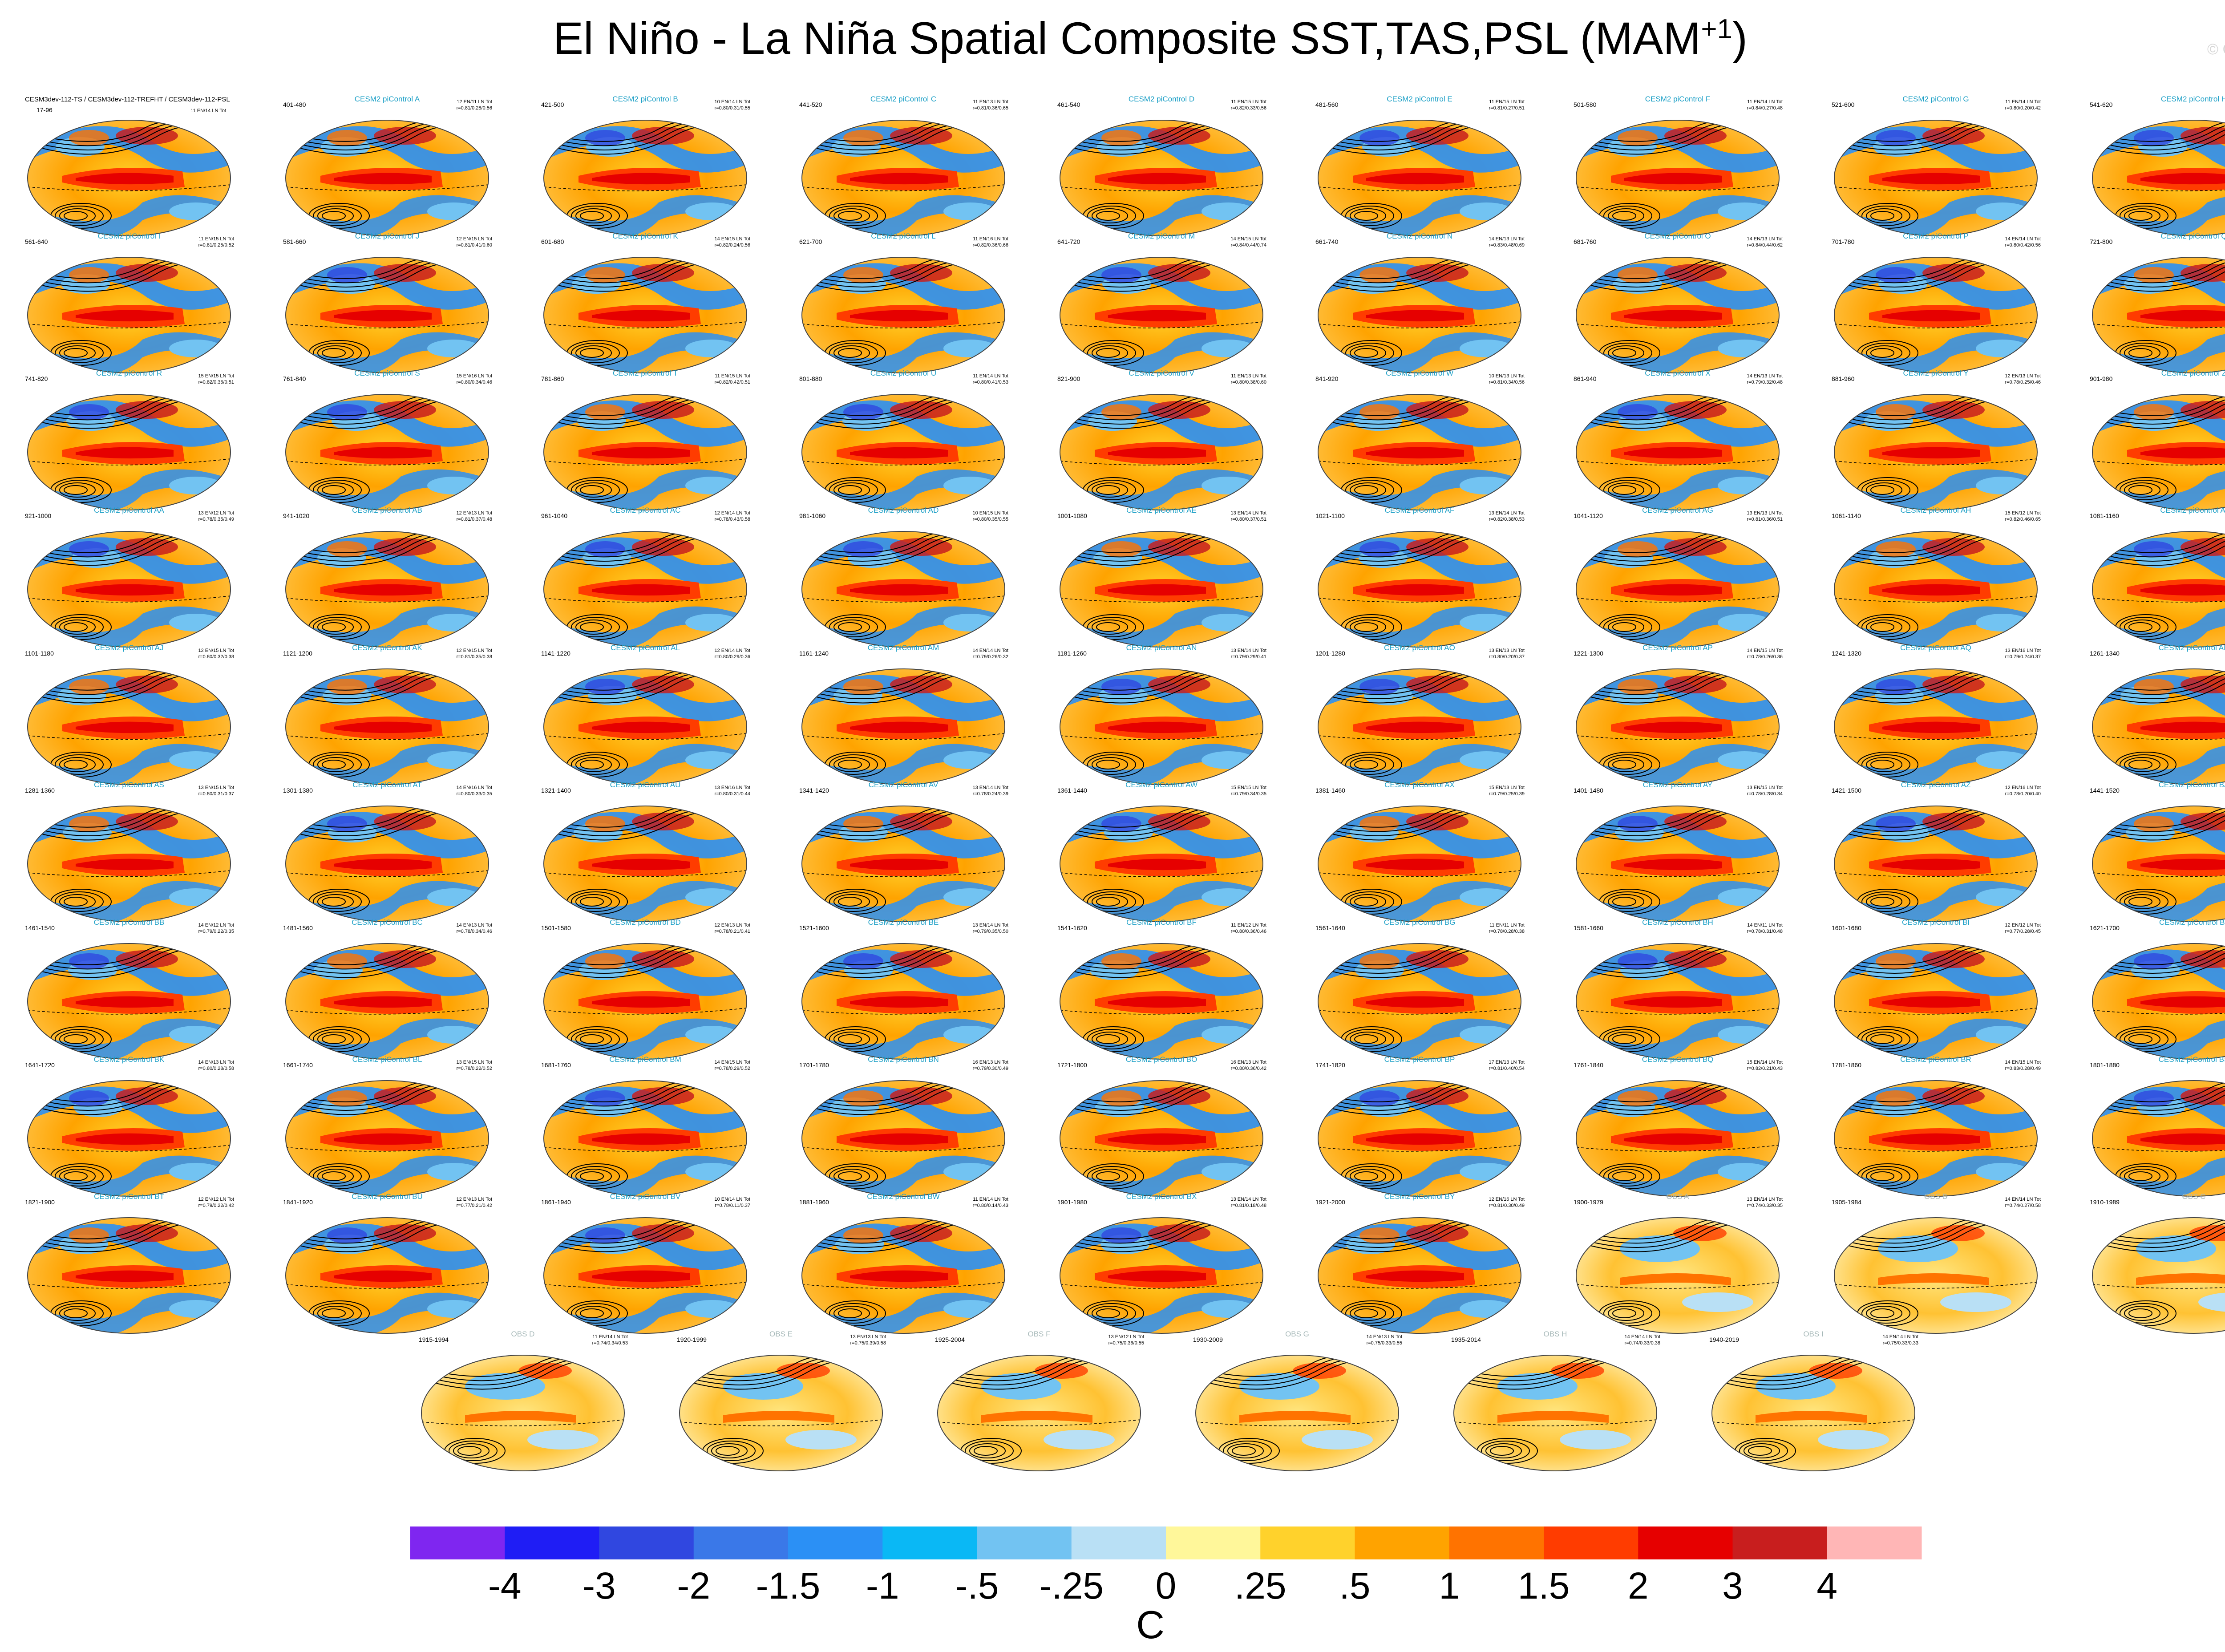  I want to click on panel-years: 1721-1800, so click(1072, 1065).